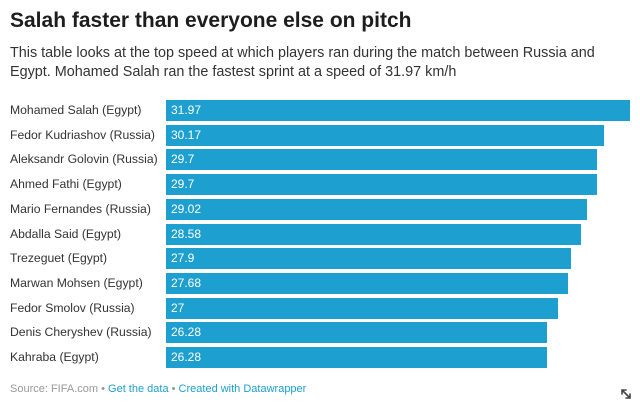 The width and height of the screenshot is (640, 408). Describe the element at coordinates (626, 394) in the screenshot. I see `resize-icon` at that location.